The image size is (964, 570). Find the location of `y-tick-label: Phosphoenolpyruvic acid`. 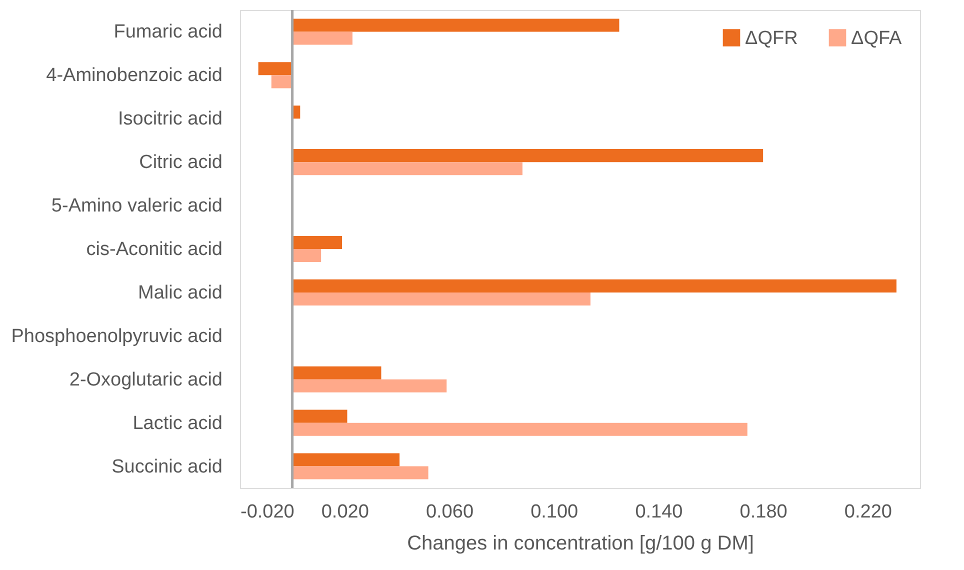

y-tick-label: Phosphoenolpyruvic acid is located at coordinates (116, 336).